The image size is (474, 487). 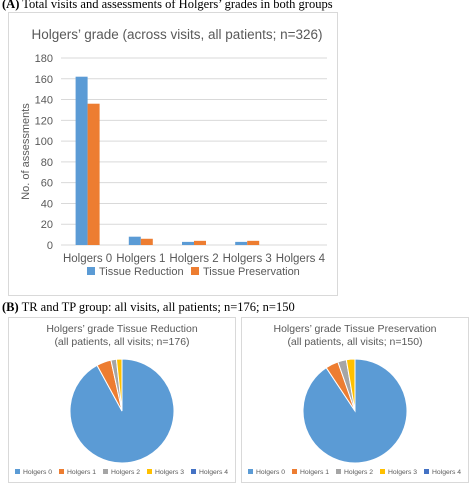 I want to click on y-tick-label: 140, so click(x=44, y=101).